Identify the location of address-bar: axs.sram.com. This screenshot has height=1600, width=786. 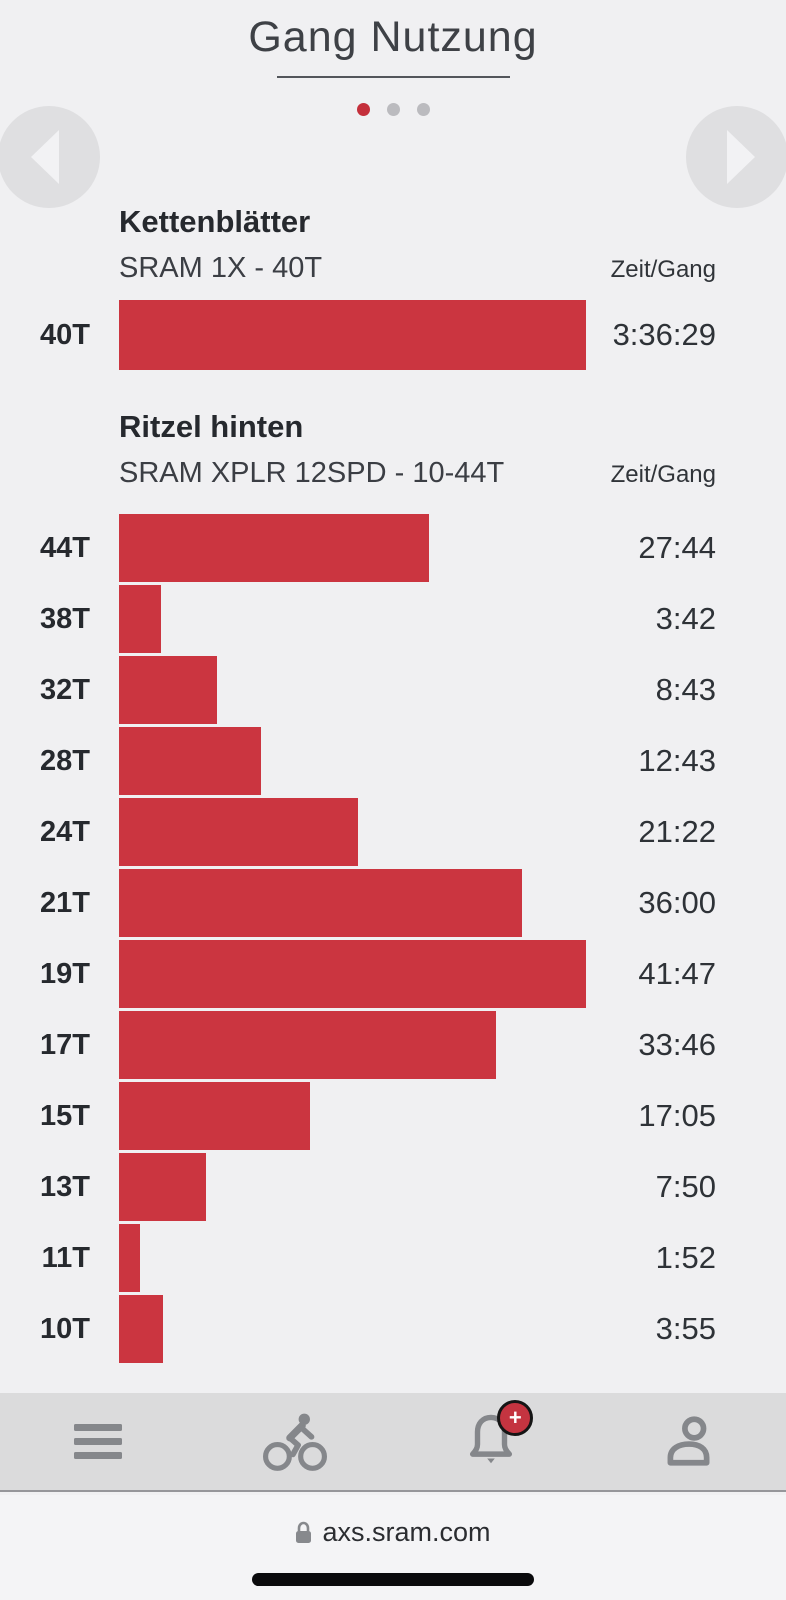
(393, 1532).